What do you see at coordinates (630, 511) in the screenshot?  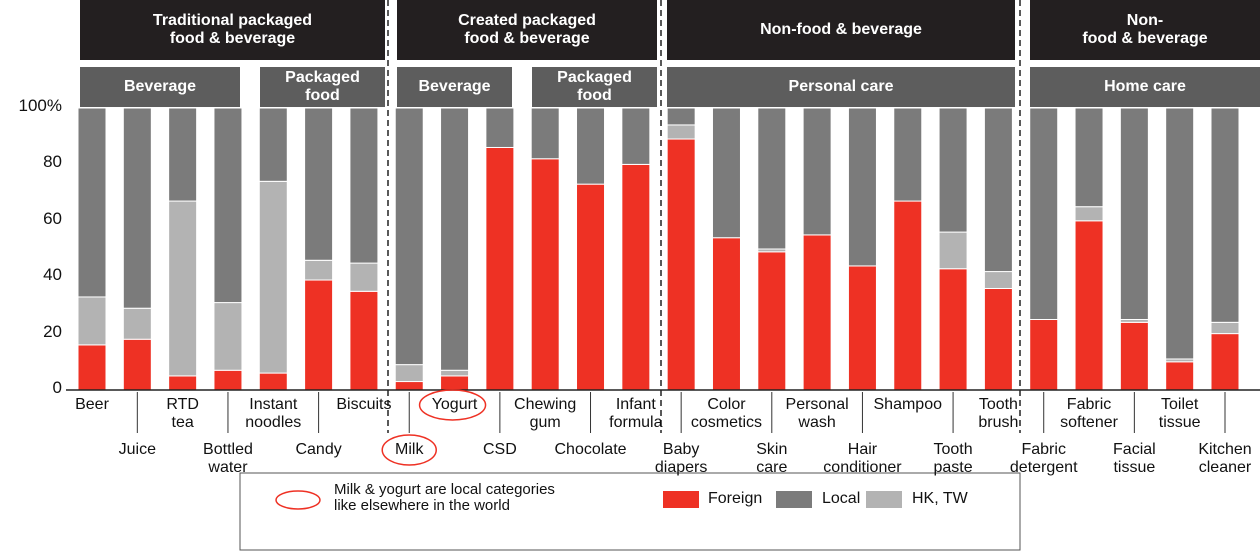 I see `legend-box` at bounding box center [630, 511].